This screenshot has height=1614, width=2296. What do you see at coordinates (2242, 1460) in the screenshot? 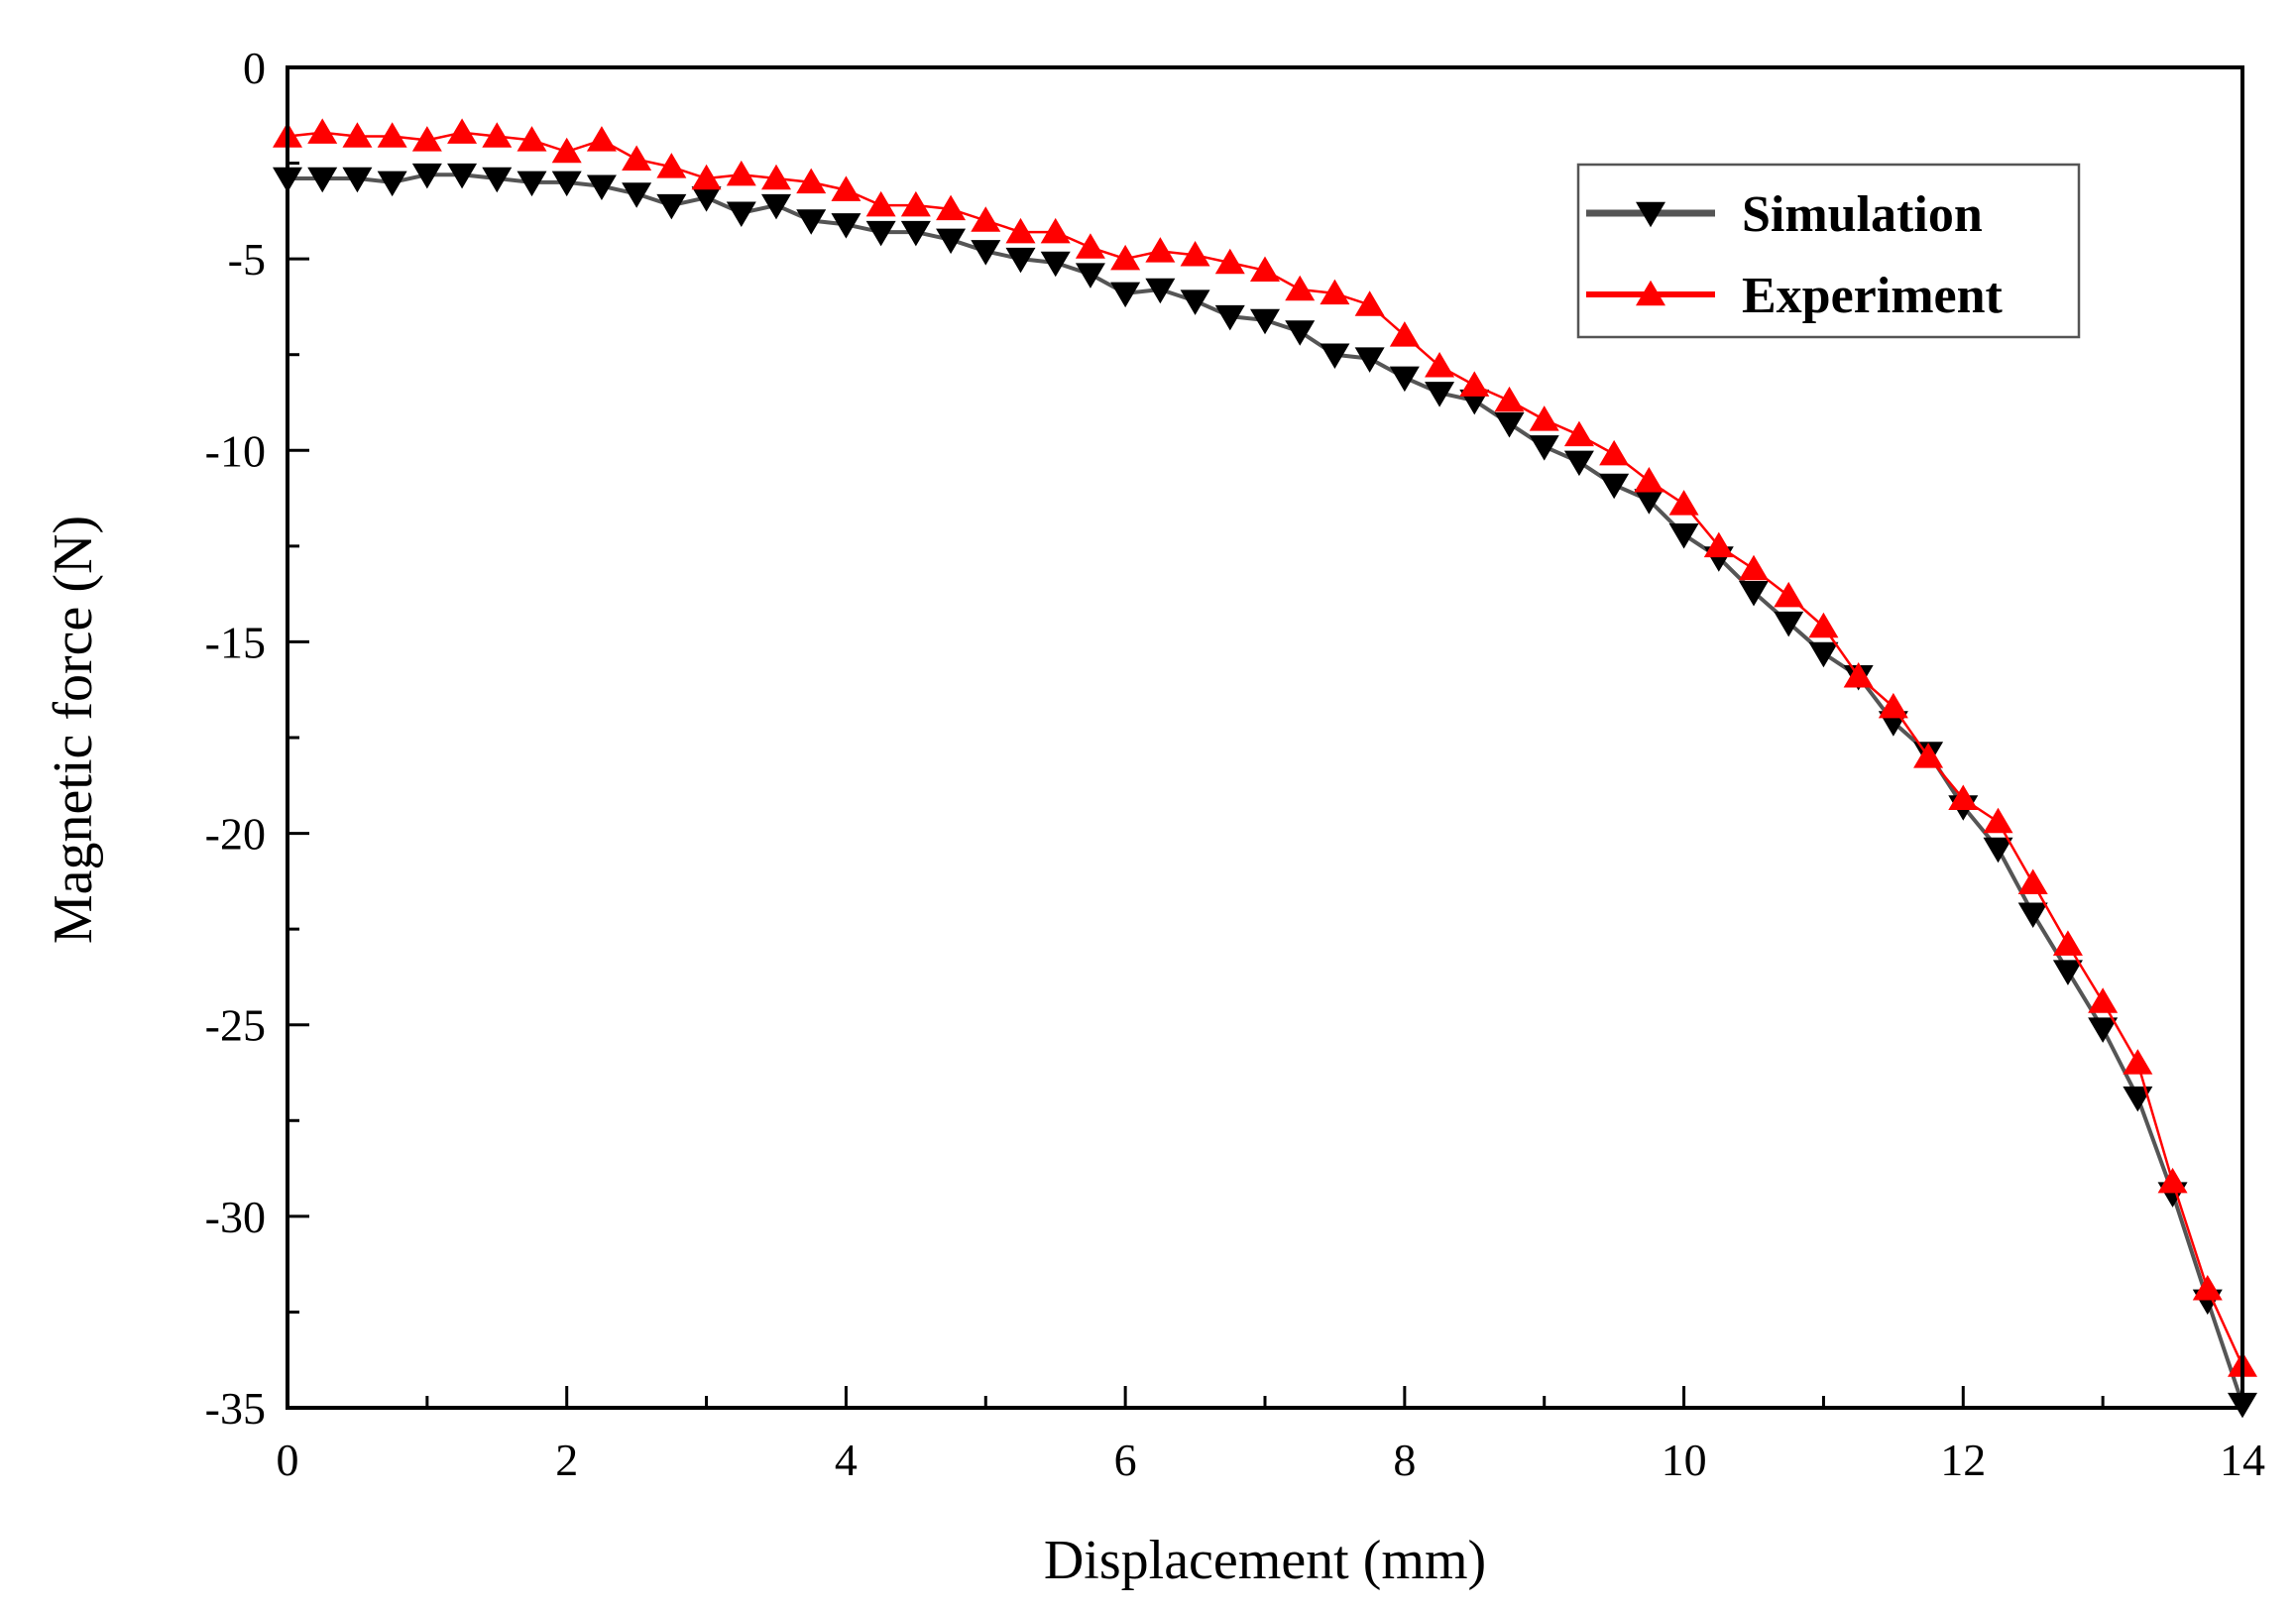
I see `x-tick-label: 14` at bounding box center [2242, 1460].